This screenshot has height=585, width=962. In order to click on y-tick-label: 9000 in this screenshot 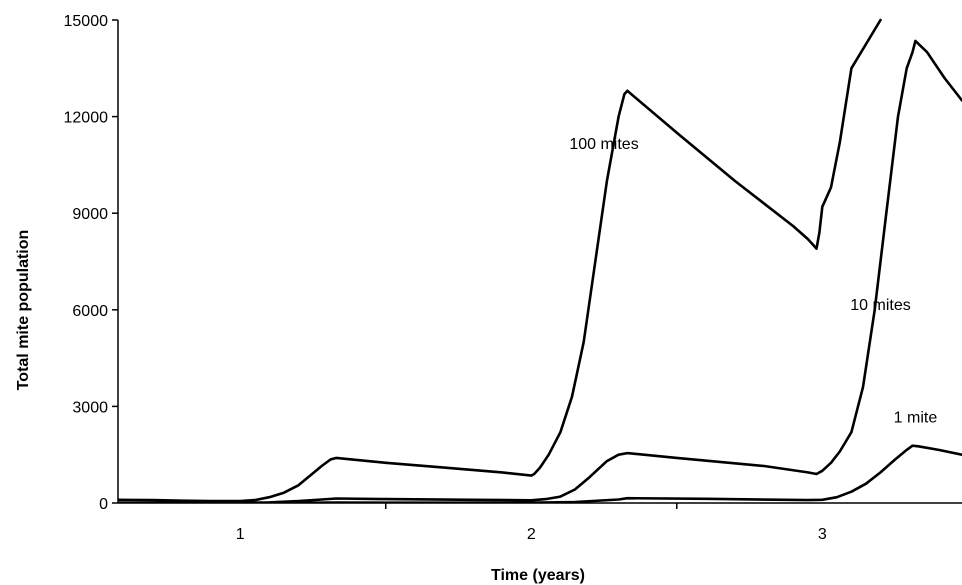, I will do `click(90, 214)`.